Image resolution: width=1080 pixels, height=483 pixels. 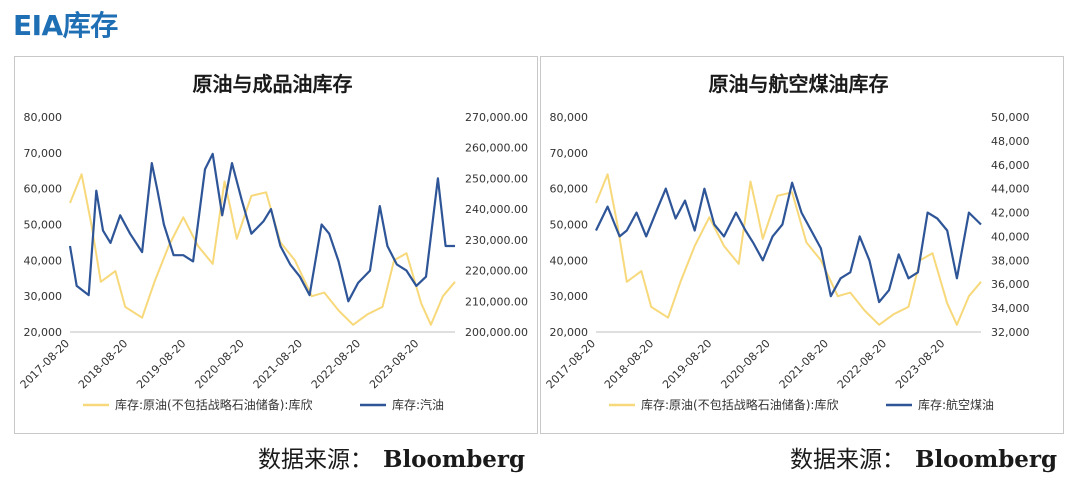 I want to click on legend-label: 库存:汽油, so click(x=418, y=404).